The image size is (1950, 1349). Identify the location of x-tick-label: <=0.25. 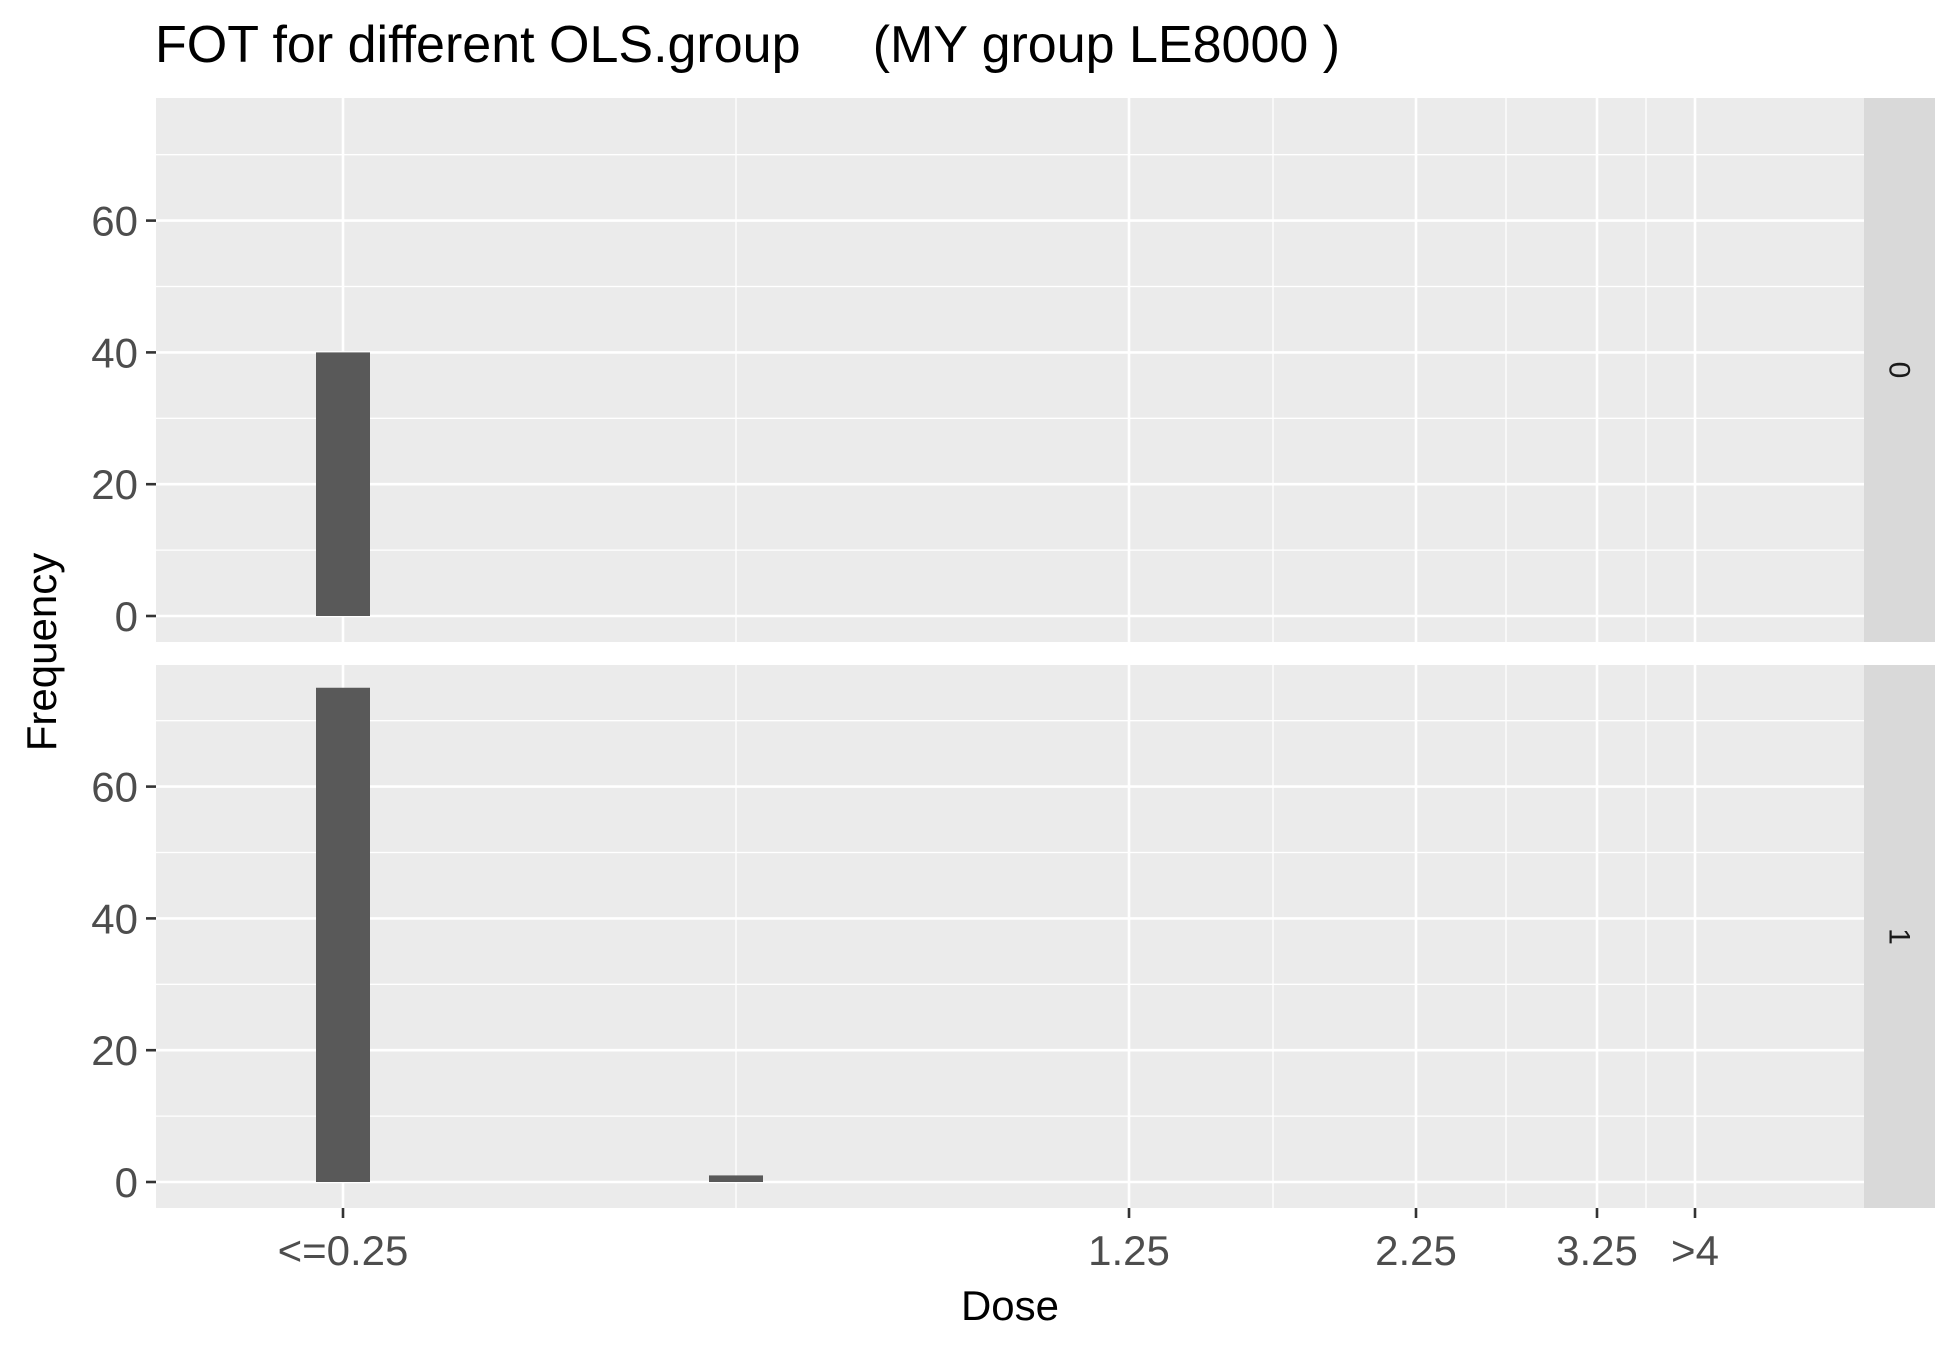
(343, 1250).